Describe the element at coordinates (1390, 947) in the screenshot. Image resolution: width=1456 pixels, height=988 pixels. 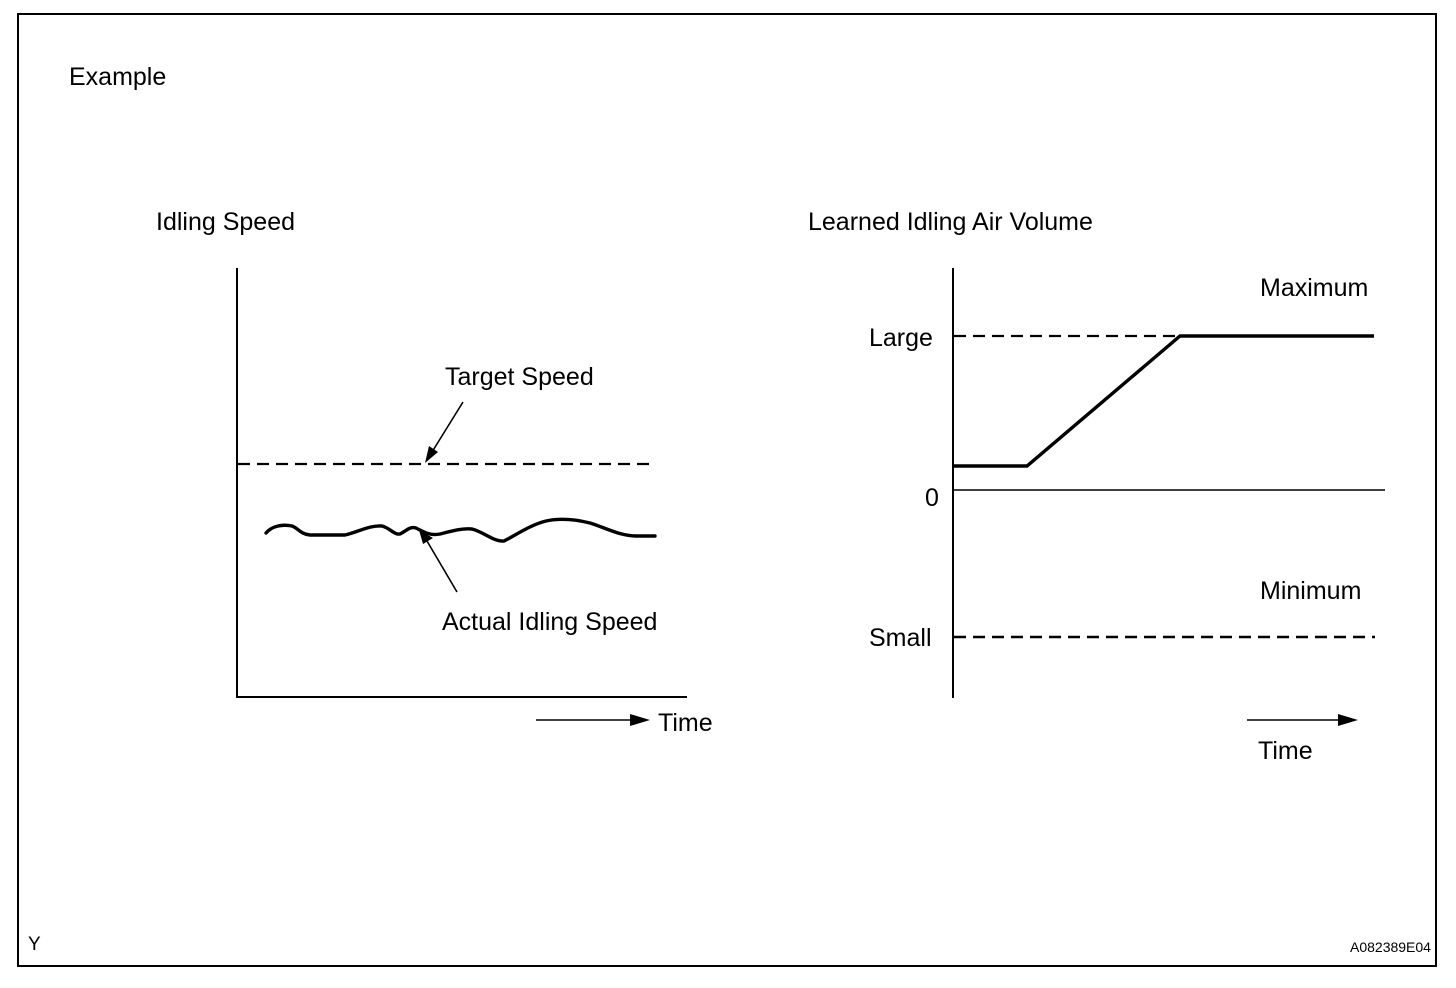
I see `figure-code: A082389E04` at that location.